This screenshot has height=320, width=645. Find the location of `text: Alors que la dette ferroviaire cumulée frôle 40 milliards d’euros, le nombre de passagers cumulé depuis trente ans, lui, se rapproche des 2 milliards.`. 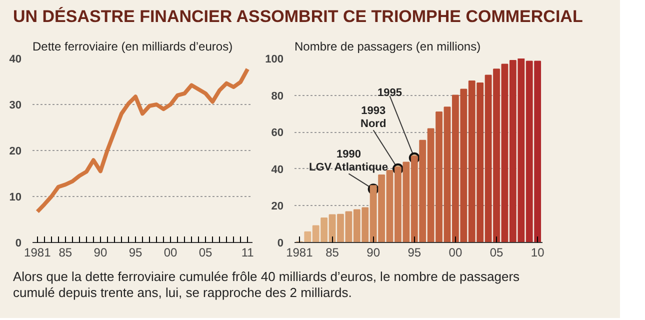

text: Alors que la dette ferroviaire cumulée frôle 40 milliards d’euros, le nombre de passagers cumulé depuis trente ans, lui, se rapproche des 2 milliards. is located at coordinates (267, 284).